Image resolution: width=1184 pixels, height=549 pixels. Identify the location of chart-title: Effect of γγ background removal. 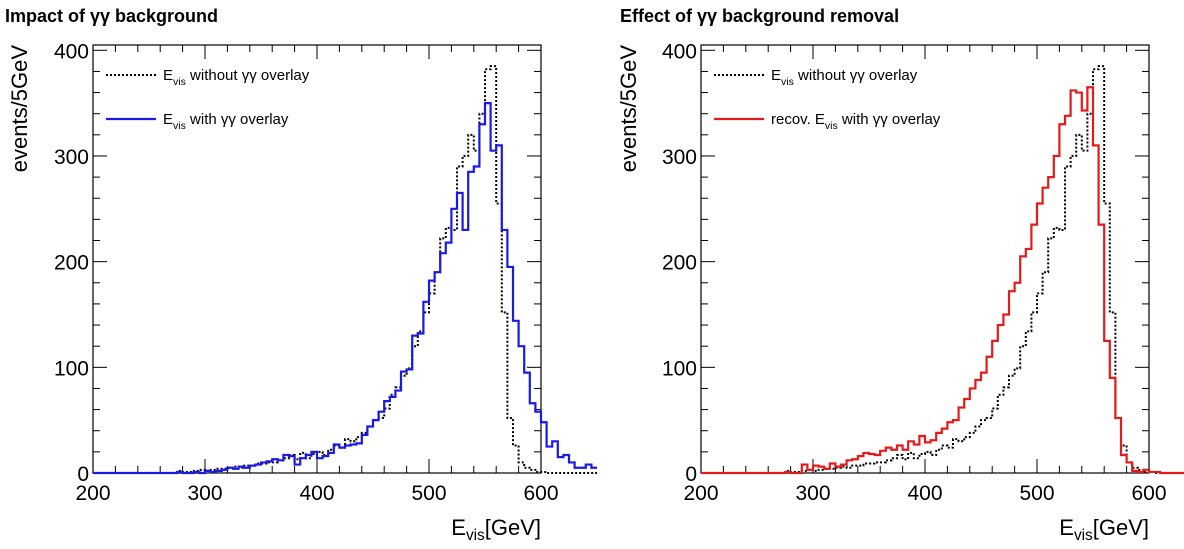
(759, 16).